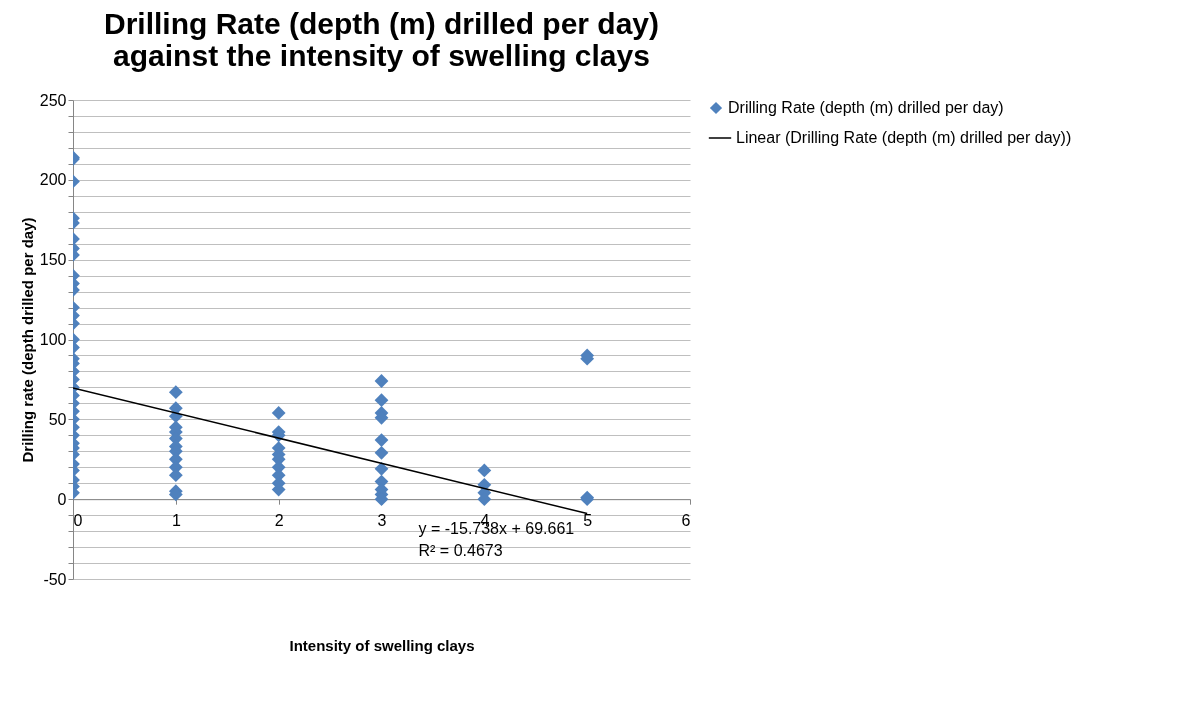 The image size is (1181, 724). What do you see at coordinates (382, 520) in the screenshot?
I see `x-tick-label: 3` at bounding box center [382, 520].